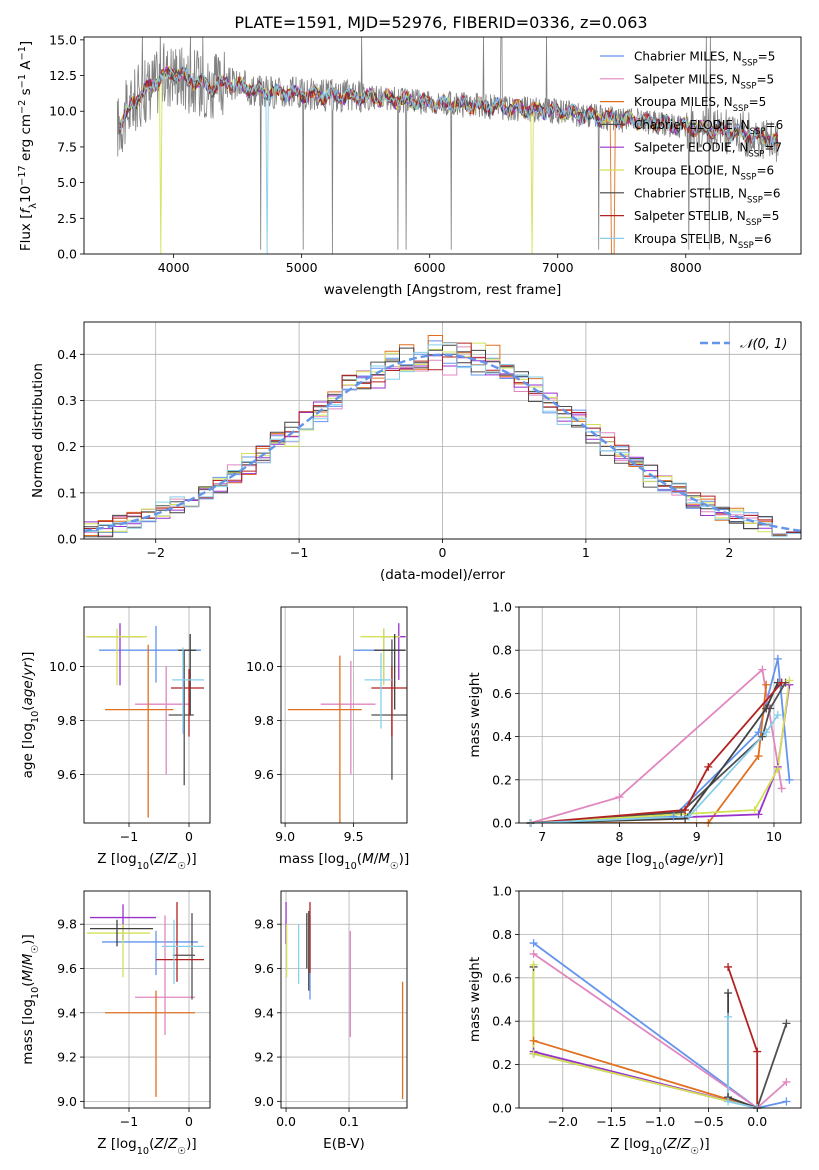 Image resolution: width=819 pixels, height=1170 pixels. Describe the element at coordinates (765, 171) in the screenshot. I see `legend-tail: =6` at that location.